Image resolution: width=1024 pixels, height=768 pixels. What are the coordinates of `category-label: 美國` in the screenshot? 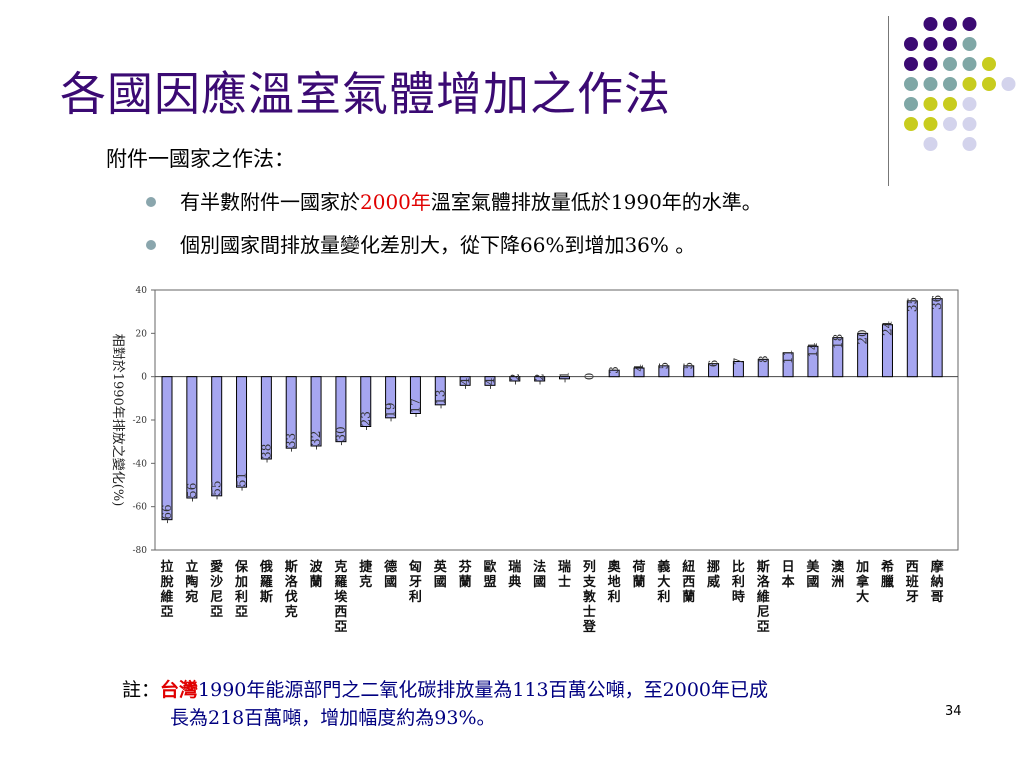 It's located at (813, 574).